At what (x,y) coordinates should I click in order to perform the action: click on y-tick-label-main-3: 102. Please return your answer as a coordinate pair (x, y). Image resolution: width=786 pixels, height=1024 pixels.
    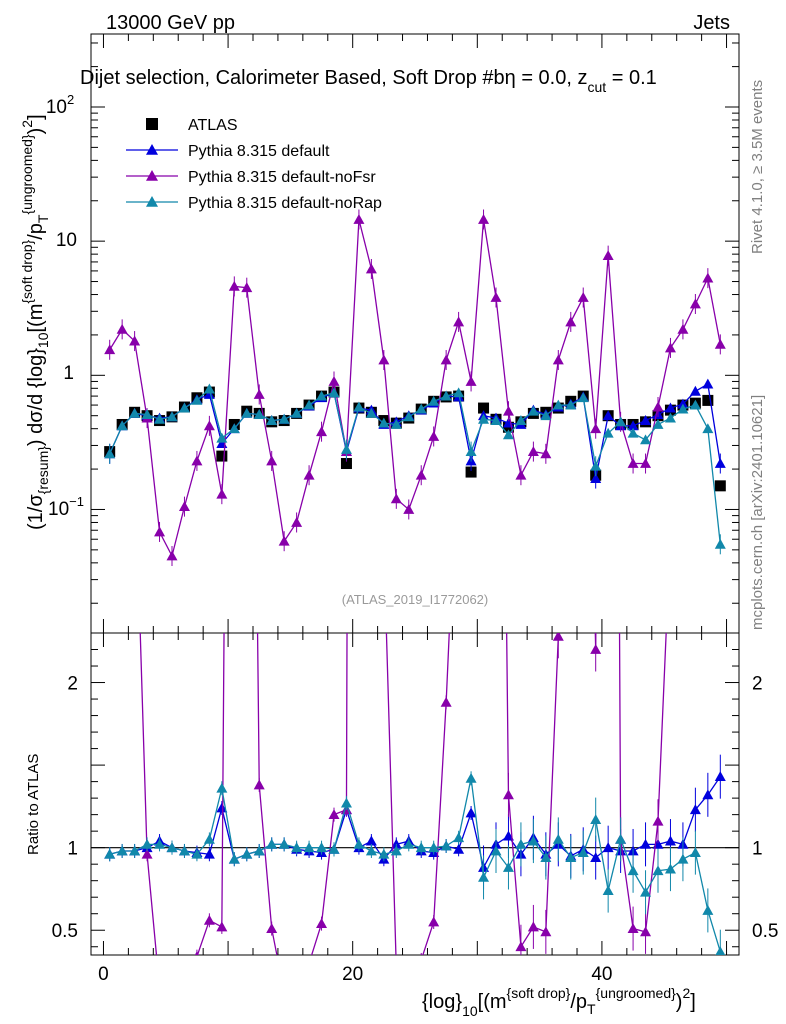
    Looking at the image, I should click on (60, 105).